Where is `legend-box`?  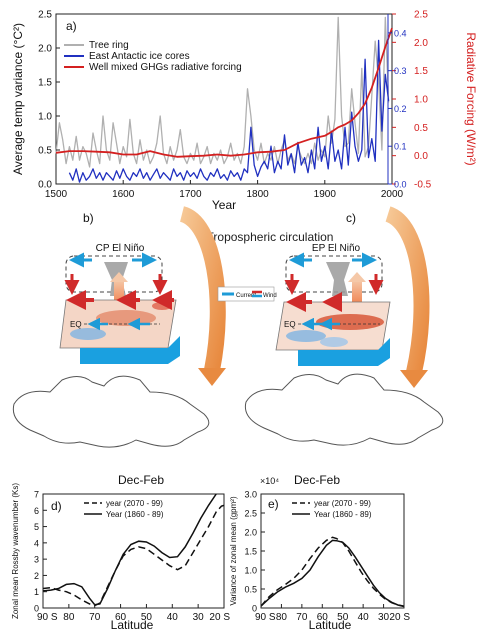 legend-box is located at coordinates (246, 294).